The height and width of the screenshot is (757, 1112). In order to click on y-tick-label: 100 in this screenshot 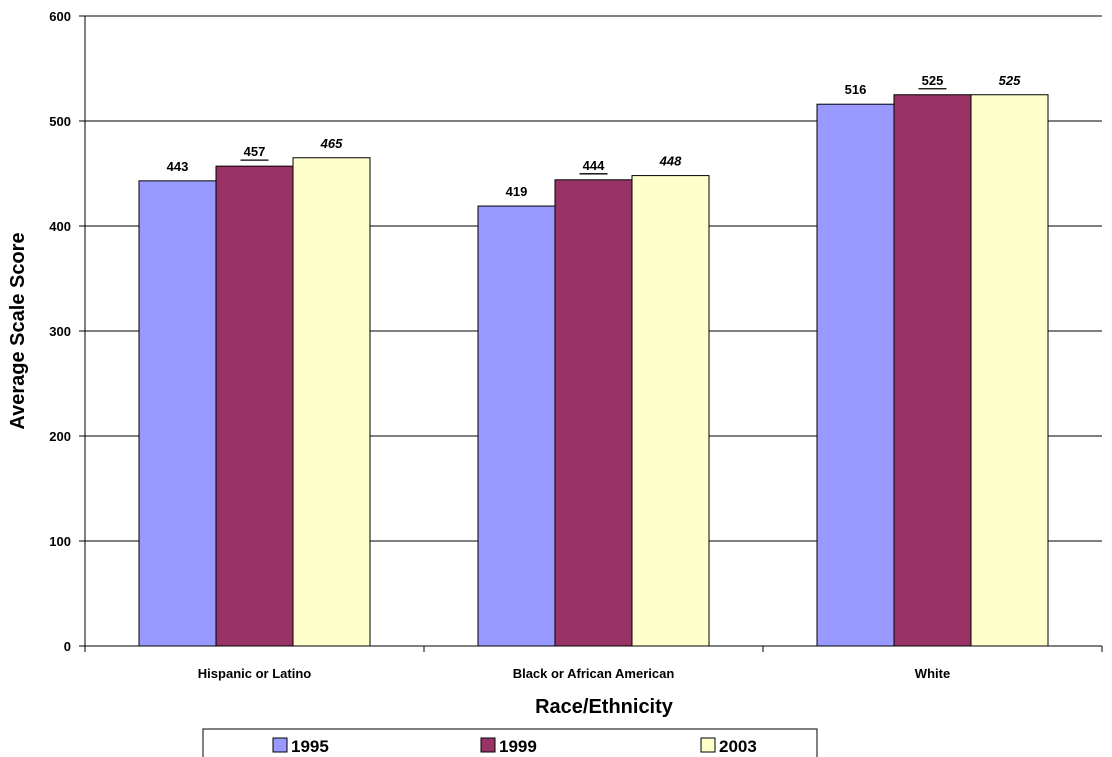, I will do `click(60, 541)`.